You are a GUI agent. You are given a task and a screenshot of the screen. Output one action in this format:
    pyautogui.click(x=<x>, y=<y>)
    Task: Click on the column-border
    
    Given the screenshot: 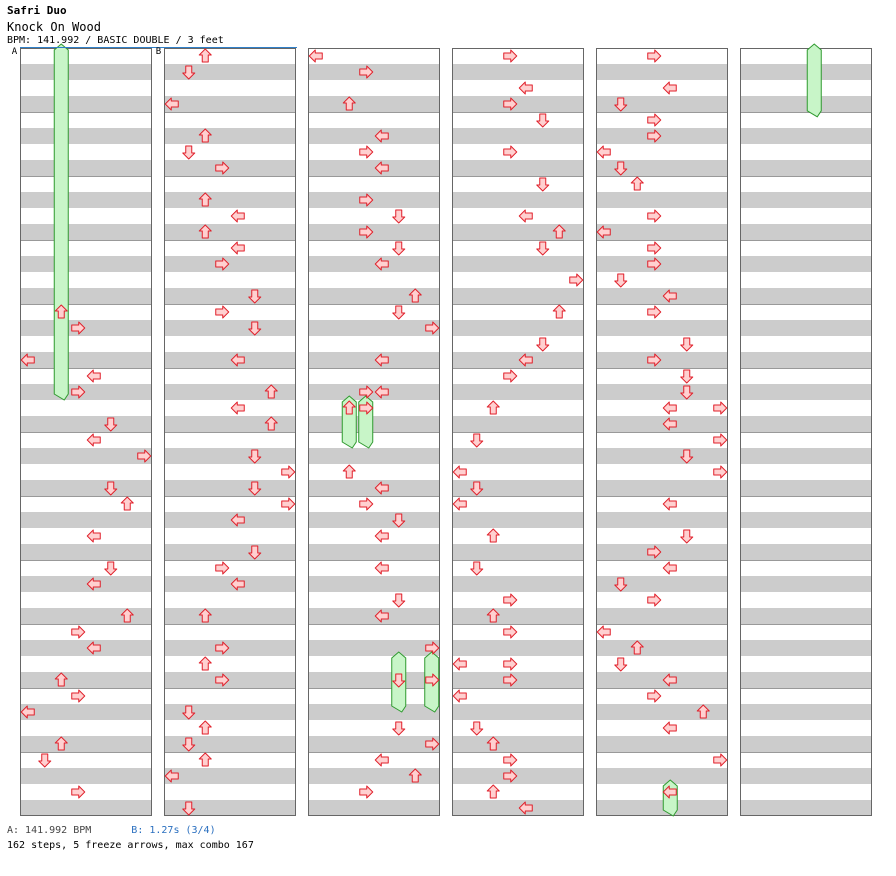 What is the action you would take?
    pyautogui.click(x=374, y=432)
    